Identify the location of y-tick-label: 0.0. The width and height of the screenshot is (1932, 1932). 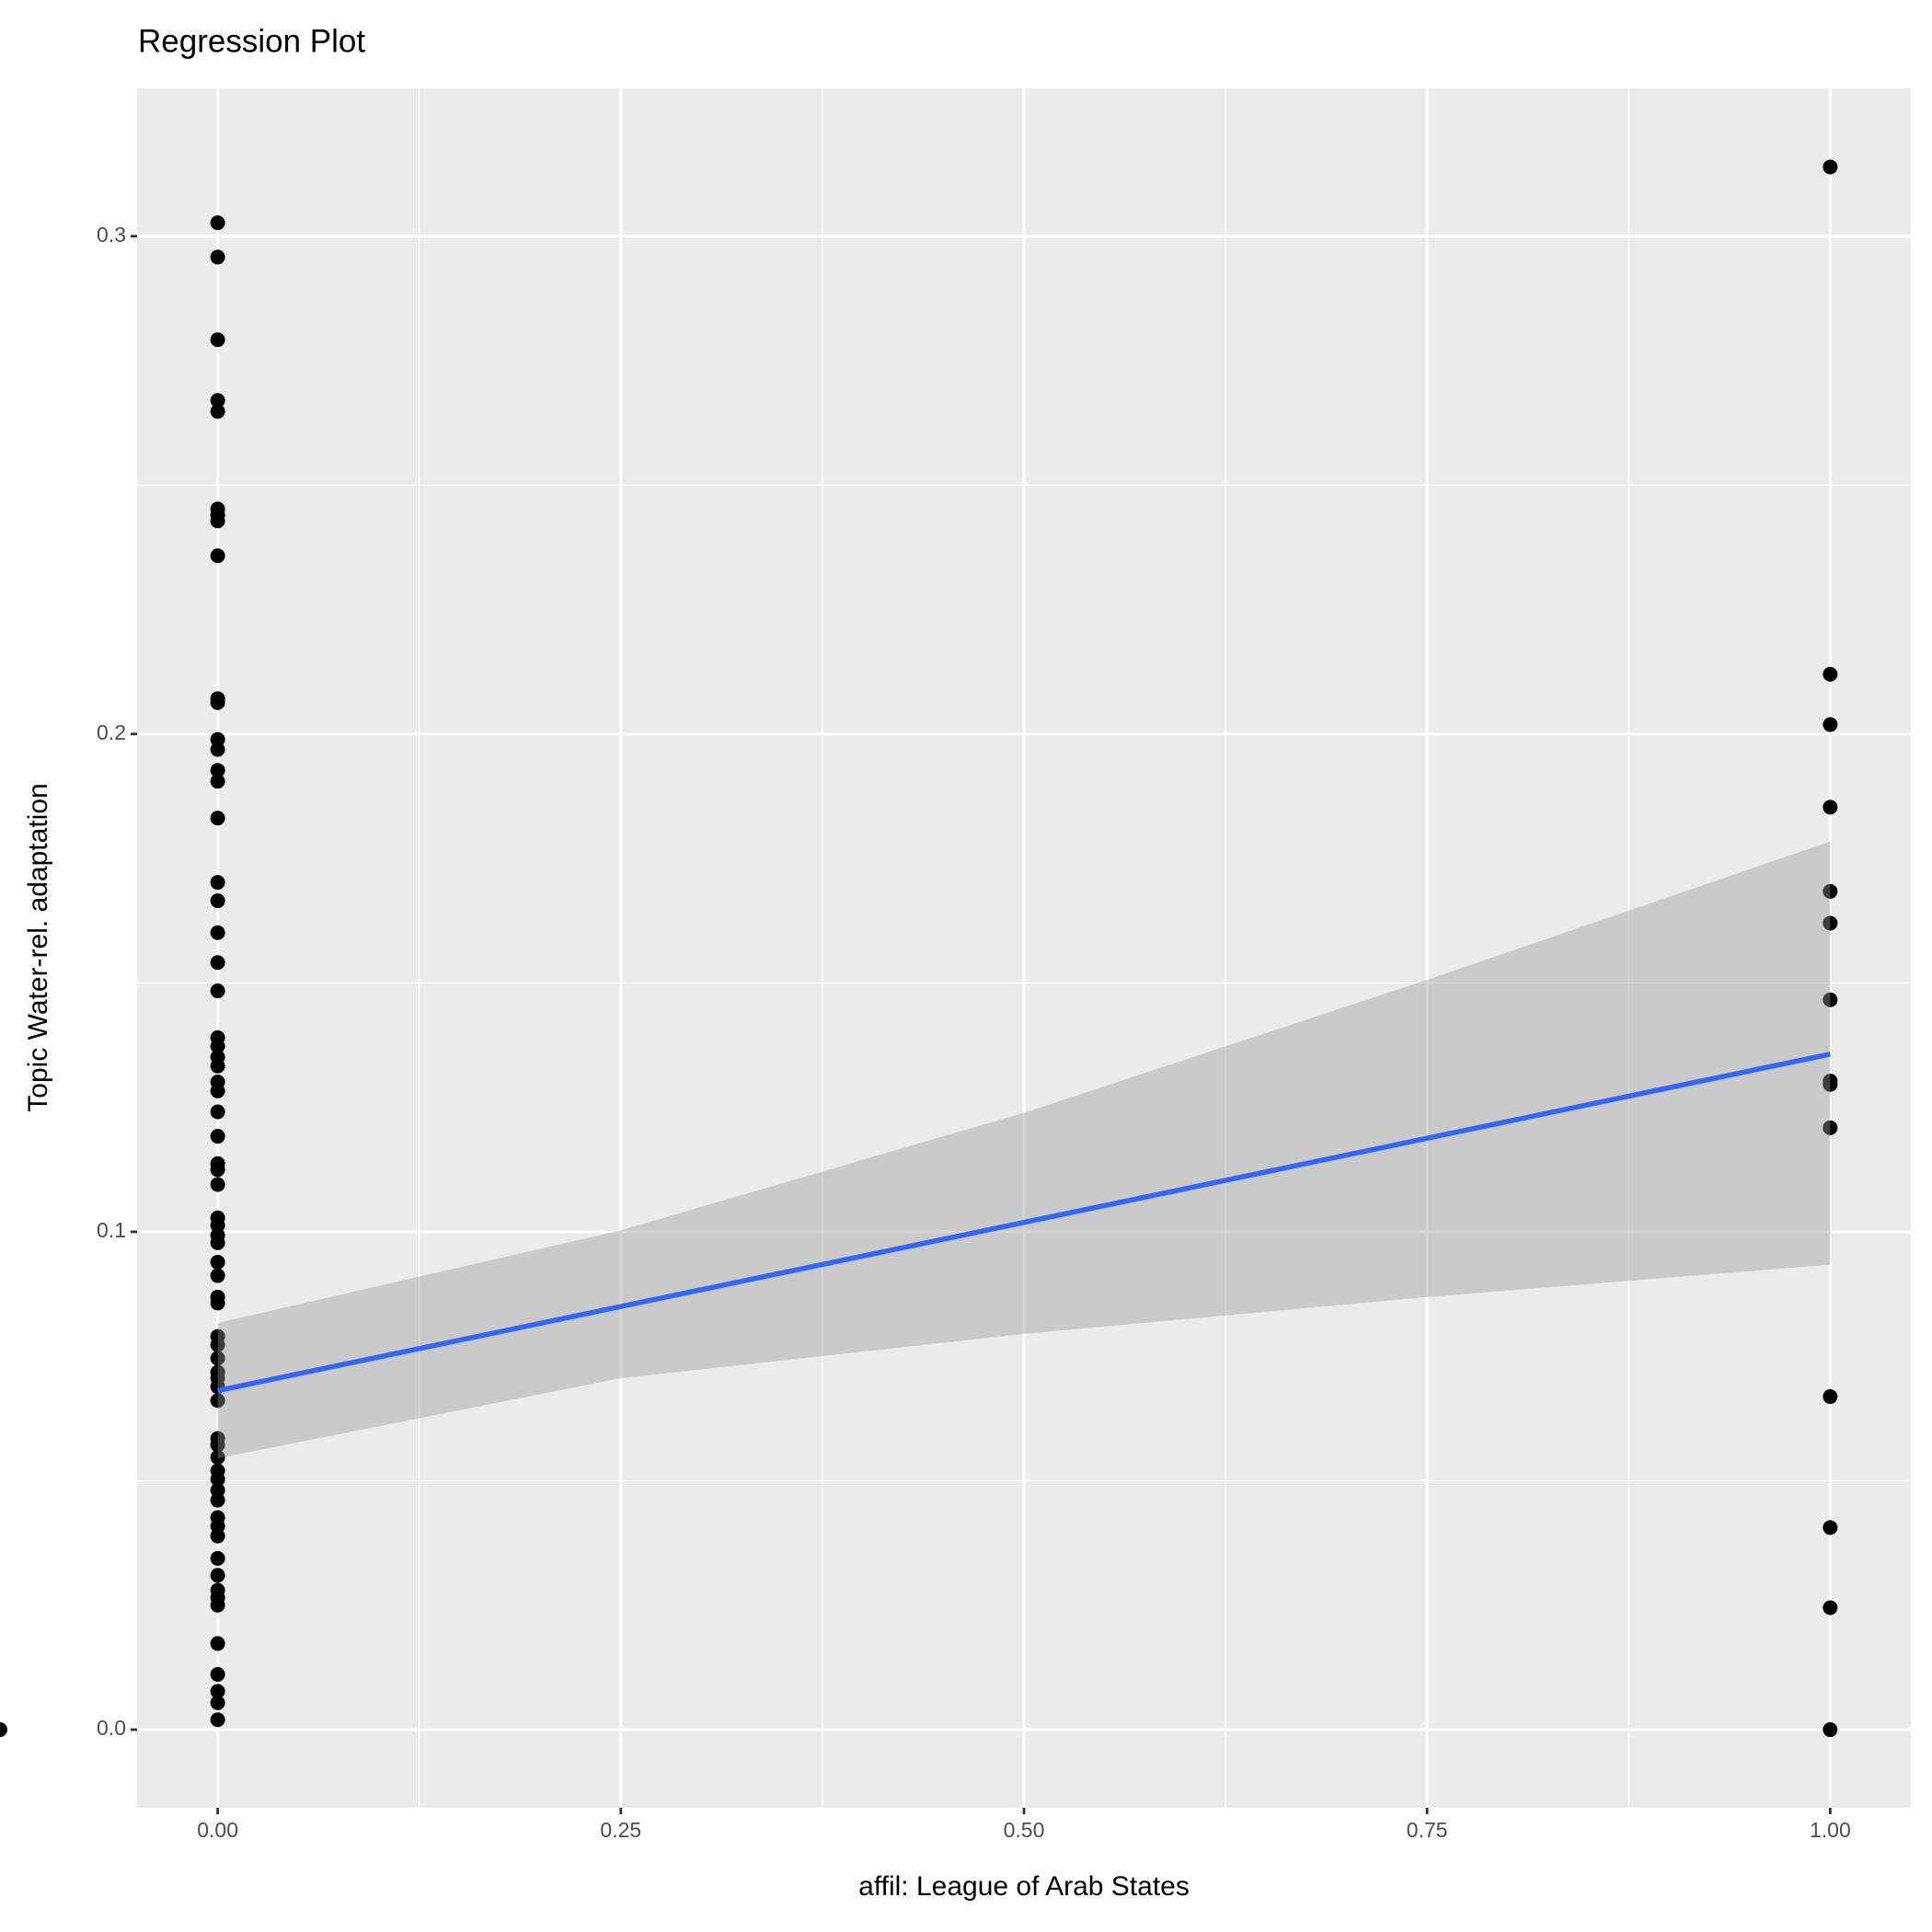
(111, 1728).